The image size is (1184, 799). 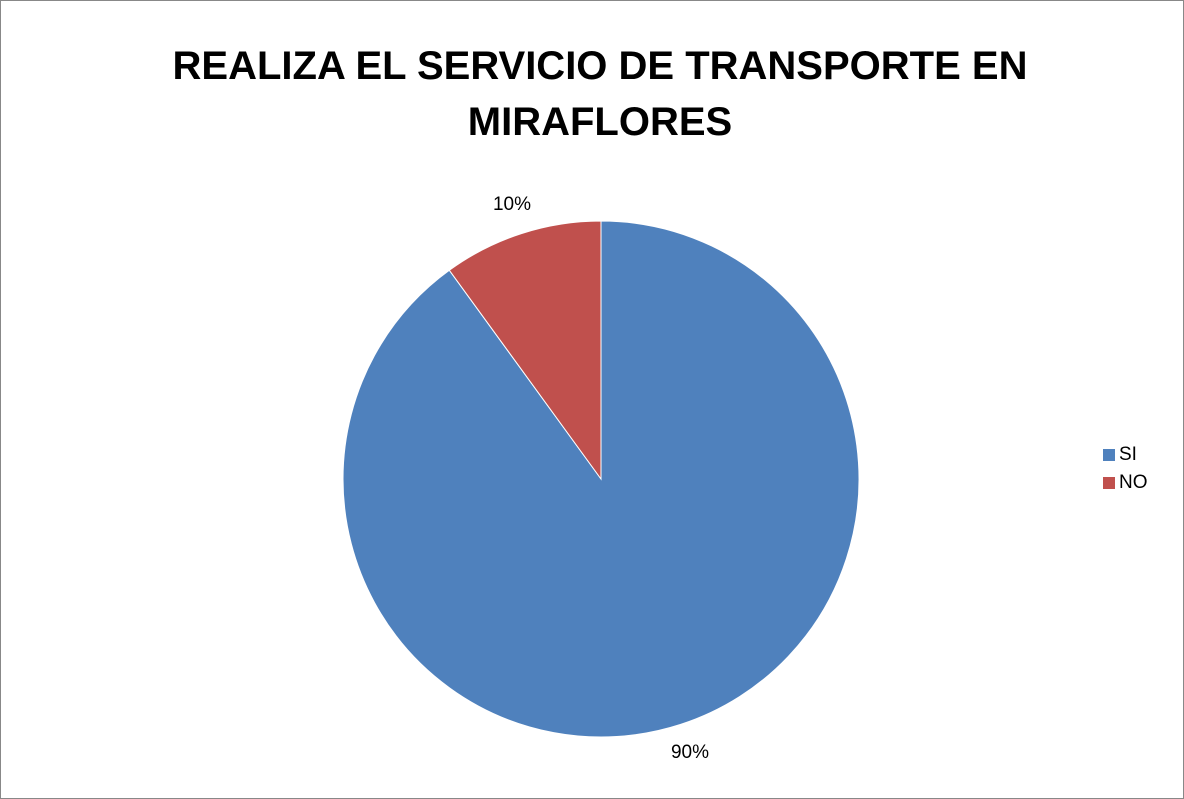 What do you see at coordinates (512, 204) in the screenshot?
I see `data-label: 10%` at bounding box center [512, 204].